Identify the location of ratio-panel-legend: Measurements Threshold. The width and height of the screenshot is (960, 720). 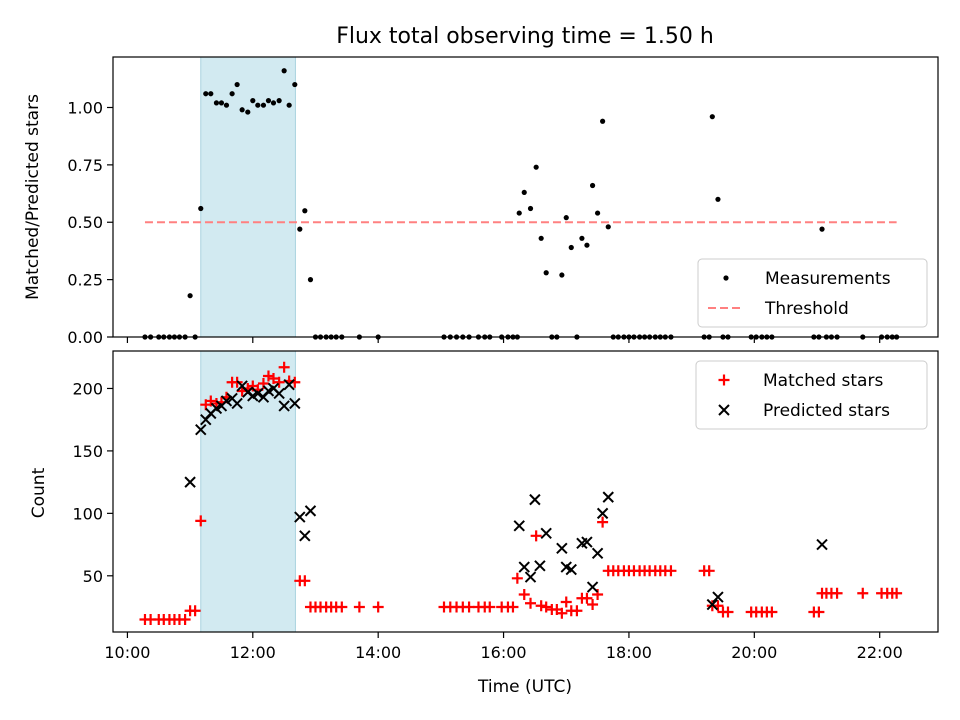
(812, 293).